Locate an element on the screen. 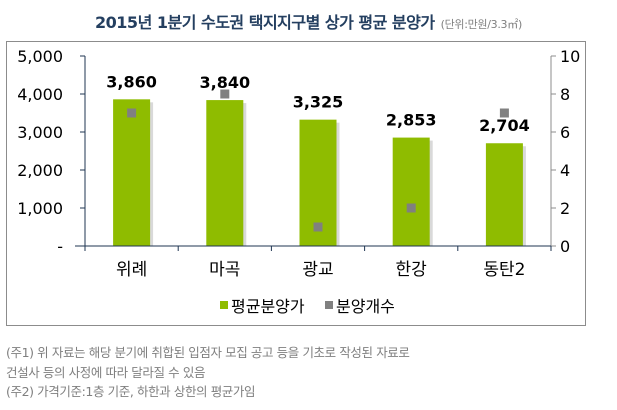  left-axis-label: 4,000 is located at coordinates (40, 94).